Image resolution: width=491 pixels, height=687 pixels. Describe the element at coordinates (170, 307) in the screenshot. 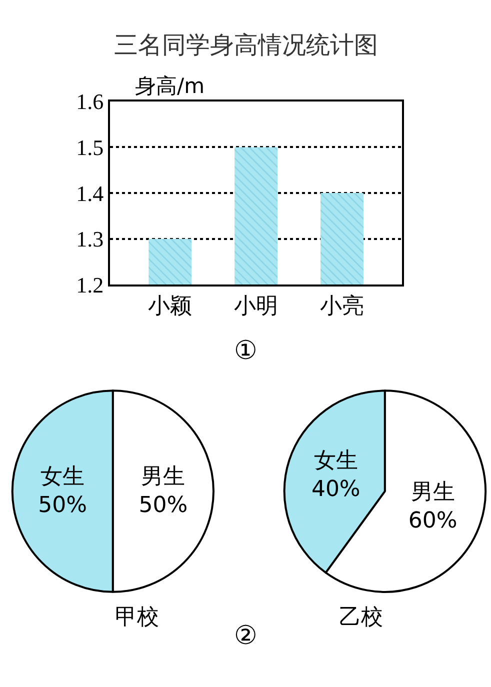

I see `x-tick-label: 小颖` at that location.